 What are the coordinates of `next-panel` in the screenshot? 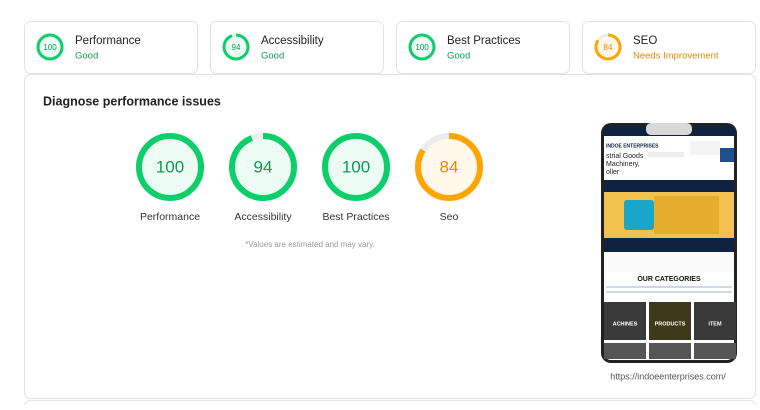 It's located at (390, 405).